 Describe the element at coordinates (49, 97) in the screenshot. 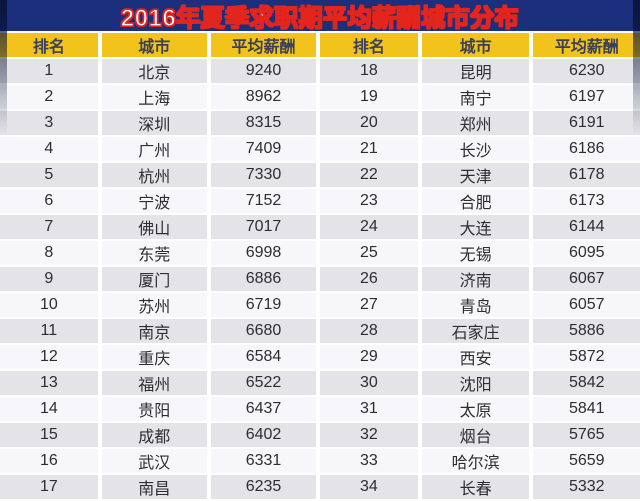

I see `rank-cell: 2` at that location.